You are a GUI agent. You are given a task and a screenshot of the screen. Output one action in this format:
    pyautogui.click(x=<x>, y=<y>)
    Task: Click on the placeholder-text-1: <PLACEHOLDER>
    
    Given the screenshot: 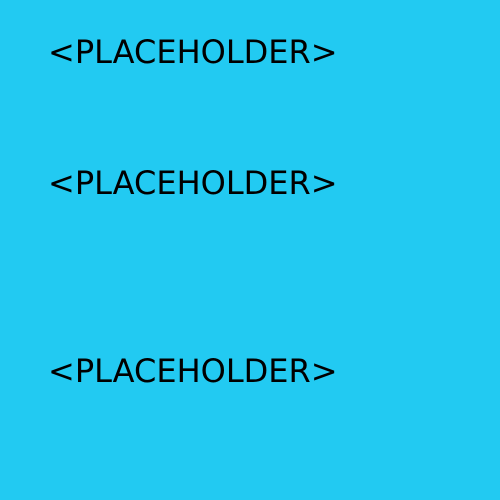 What is the action you would take?
    pyautogui.click(x=193, y=52)
    